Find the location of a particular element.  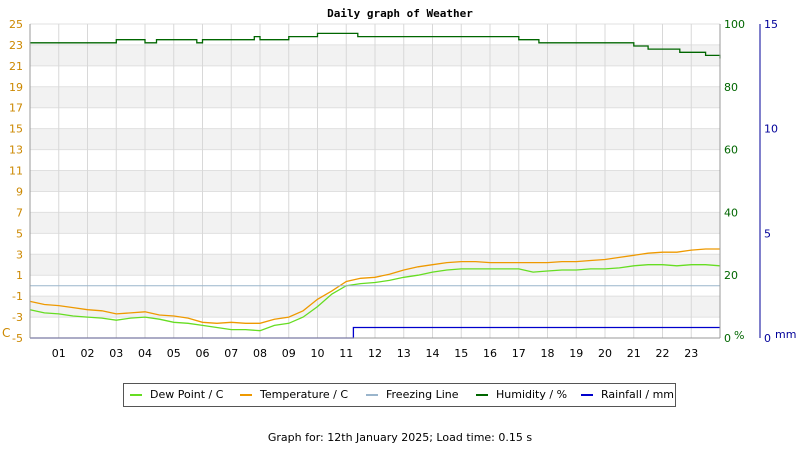

humidity-tick-label: 40 is located at coordinates (731, 212).